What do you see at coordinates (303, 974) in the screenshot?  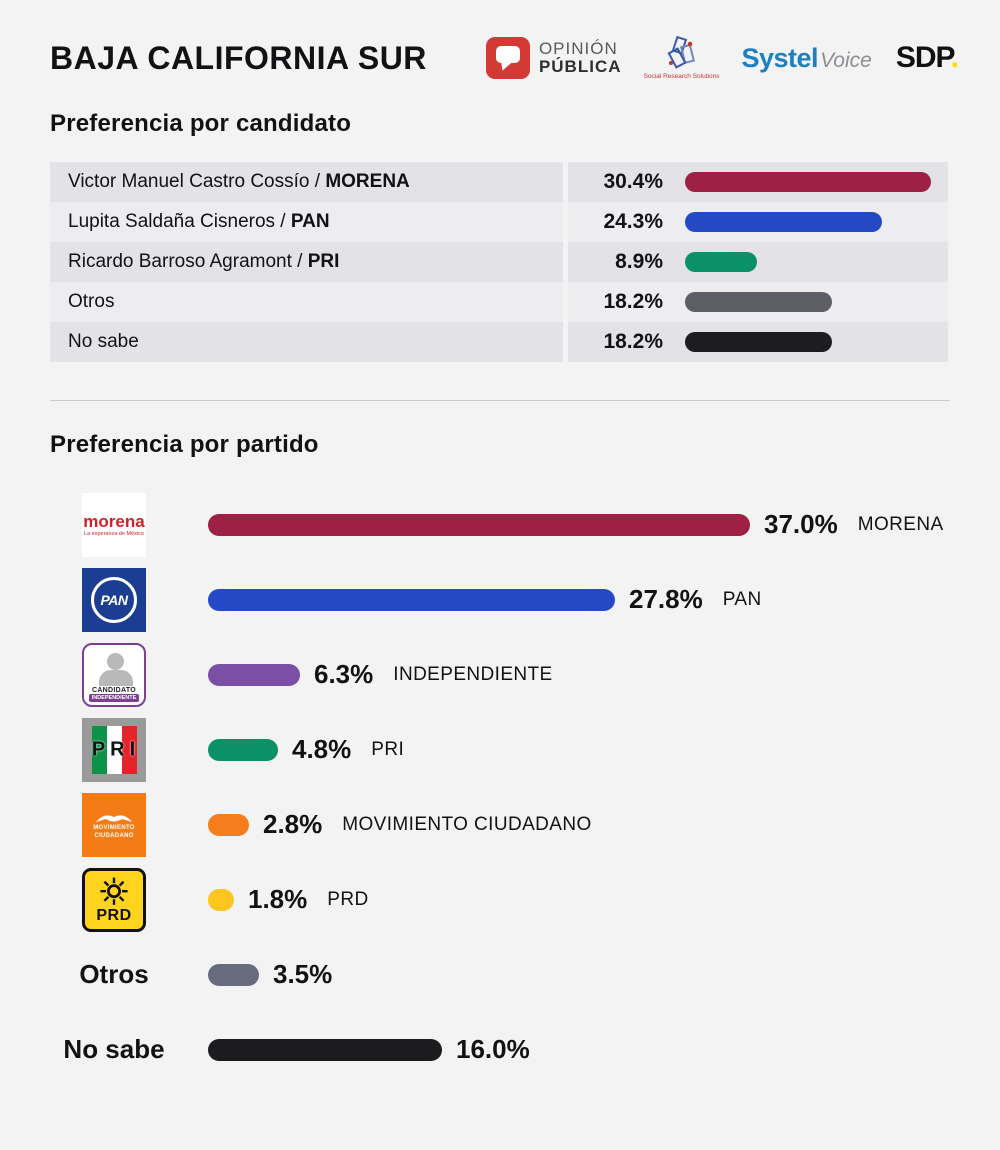 I see `party-percent: 3.5%` at bounding box center [303, 974].